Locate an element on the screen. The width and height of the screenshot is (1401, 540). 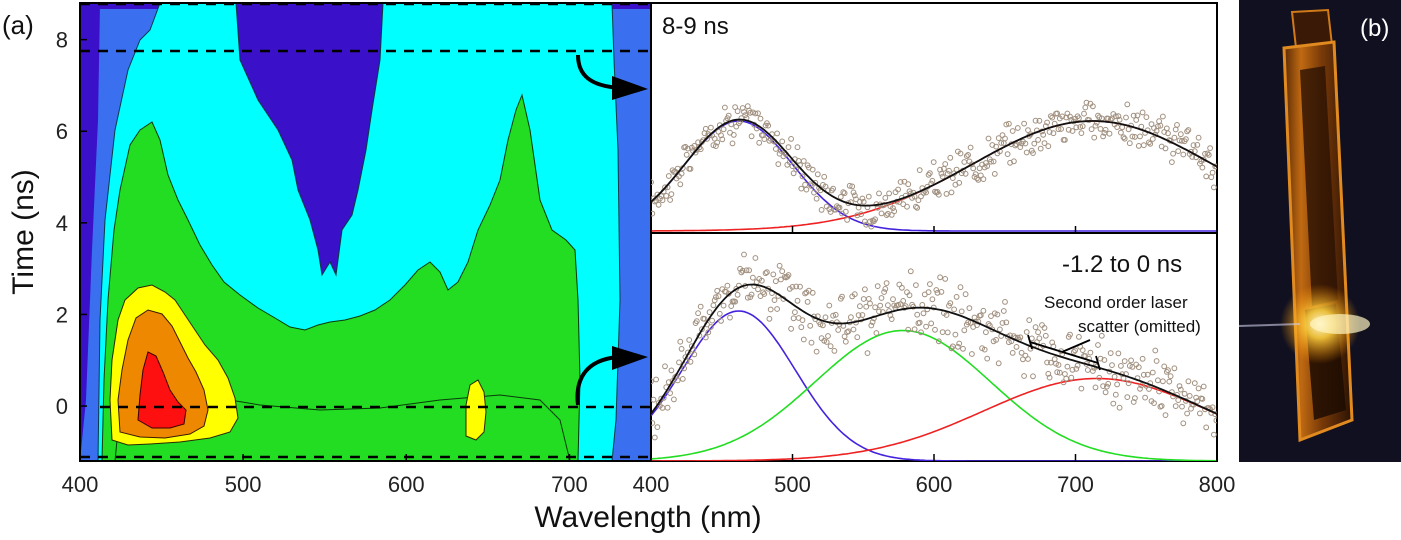
y-tick-label: 4 is located at coordinates (62, 223).